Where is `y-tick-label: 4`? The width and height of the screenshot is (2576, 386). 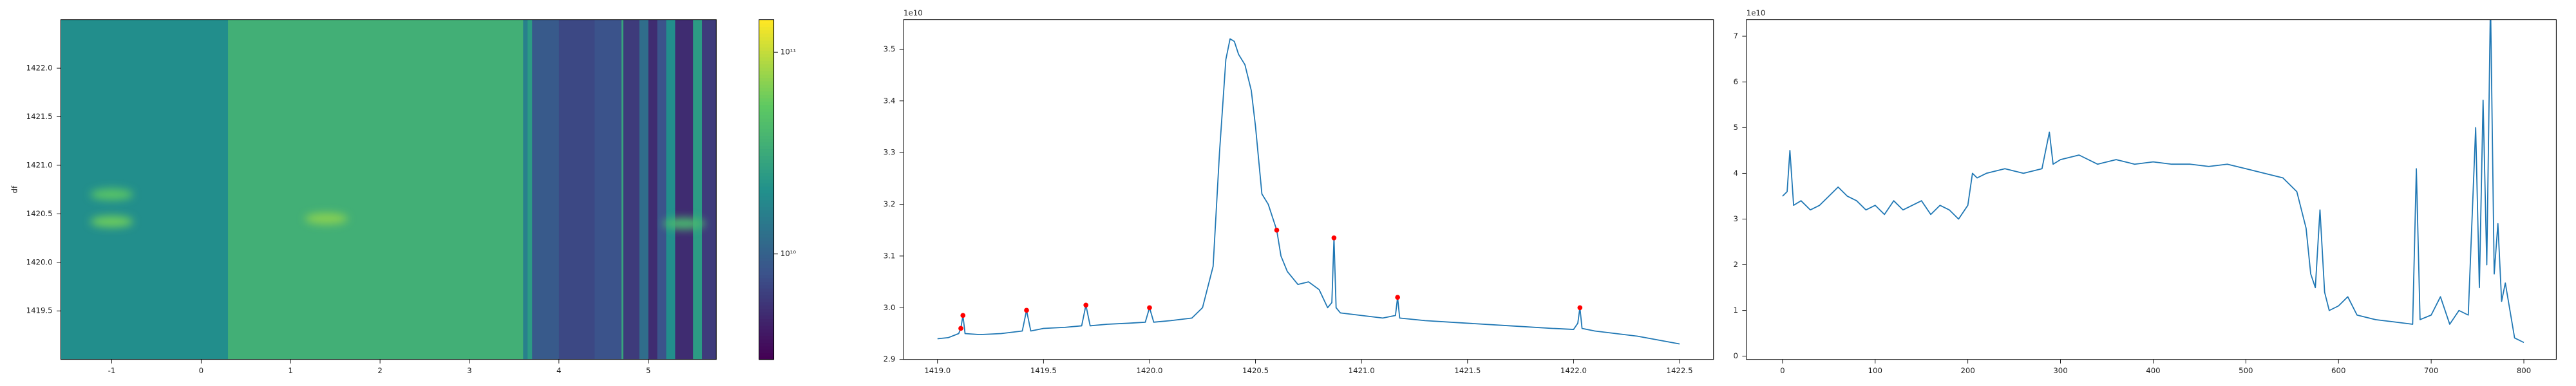
y-tick-label: 4 is located at coordinates (1736, 173).